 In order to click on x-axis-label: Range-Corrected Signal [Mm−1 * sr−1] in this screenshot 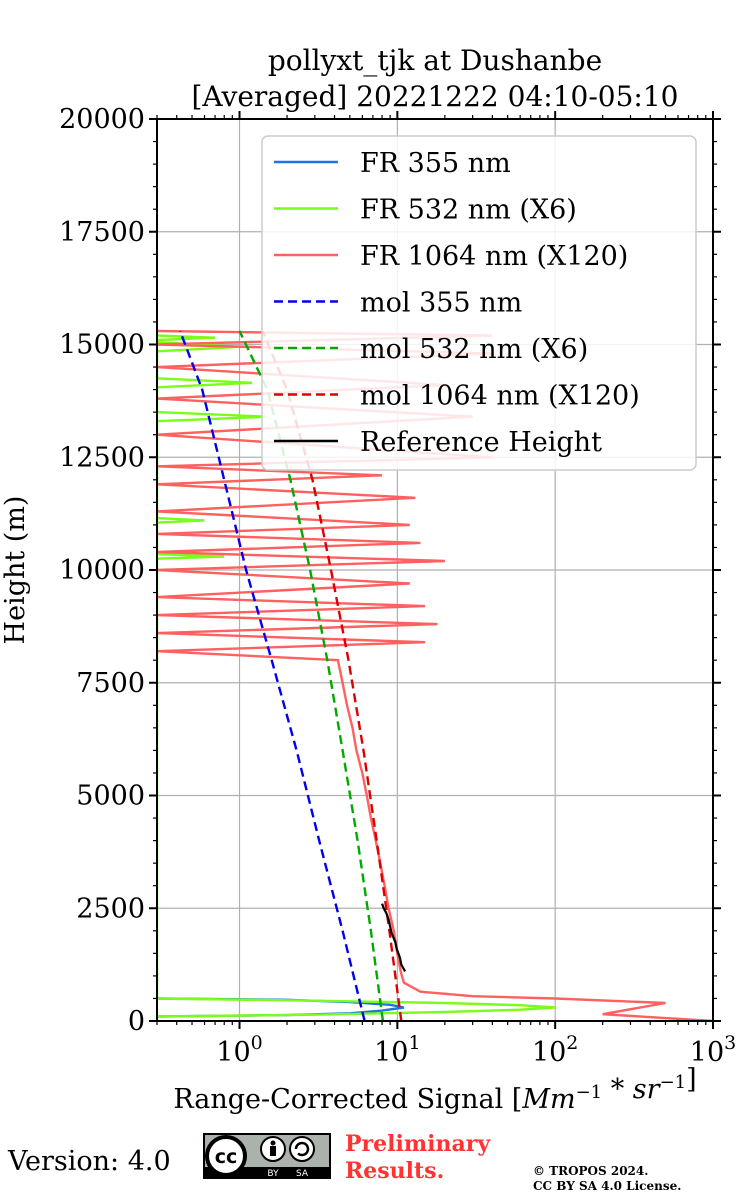, I will do `click(434, 1089)`.